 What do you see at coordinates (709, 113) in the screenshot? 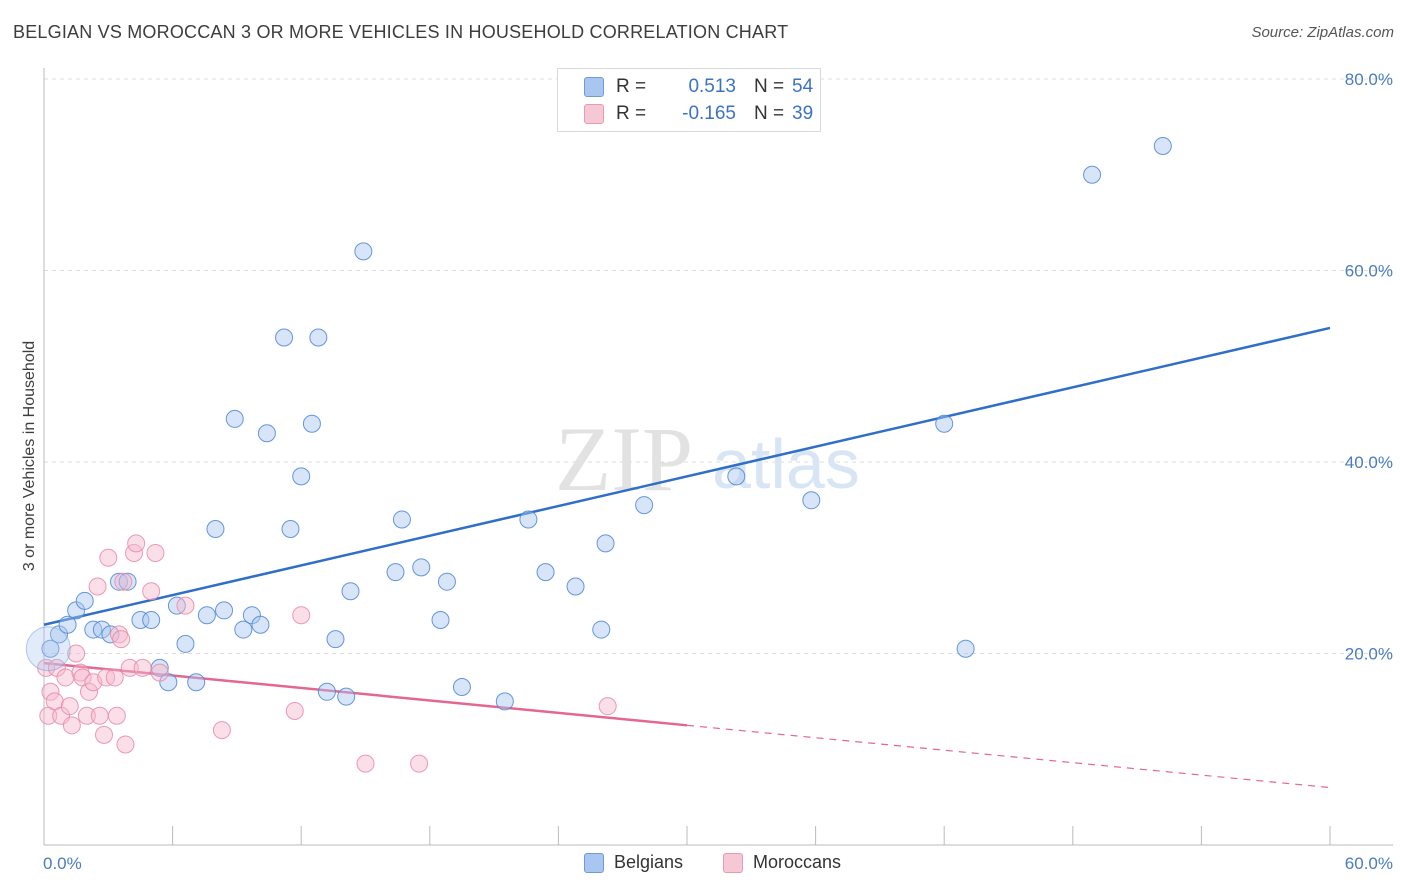
I see `legend-r-value: -0.165` at bounding box center [709, 113].